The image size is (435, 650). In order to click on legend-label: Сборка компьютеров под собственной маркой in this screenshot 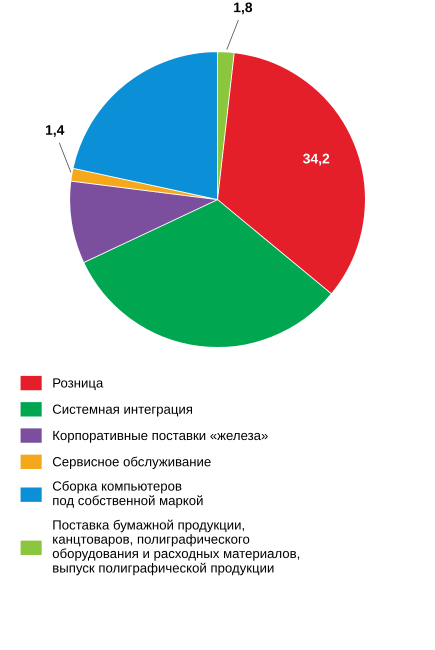, I will do `click(127, 494)`.